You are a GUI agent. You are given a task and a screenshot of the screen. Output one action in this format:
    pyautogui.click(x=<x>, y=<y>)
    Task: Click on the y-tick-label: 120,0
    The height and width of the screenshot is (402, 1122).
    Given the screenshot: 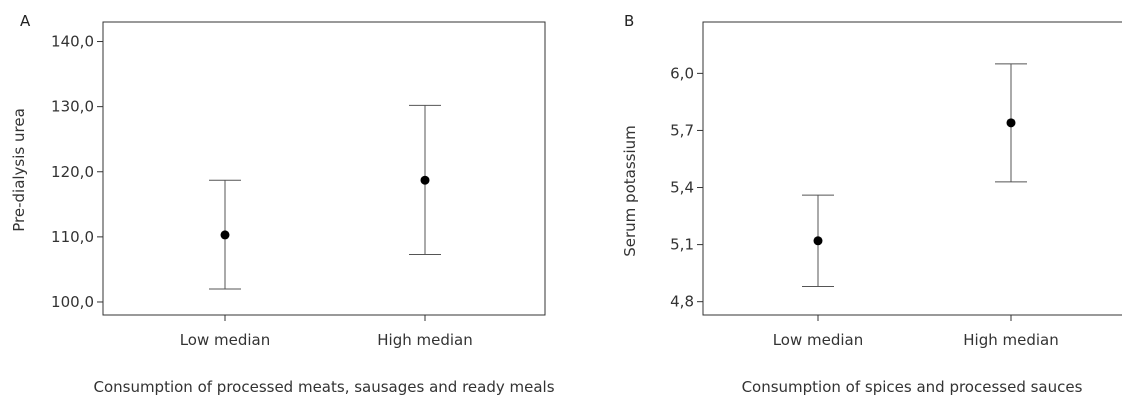 What is the action you would take?
    pyautogui.click(x=72, y=172)
    